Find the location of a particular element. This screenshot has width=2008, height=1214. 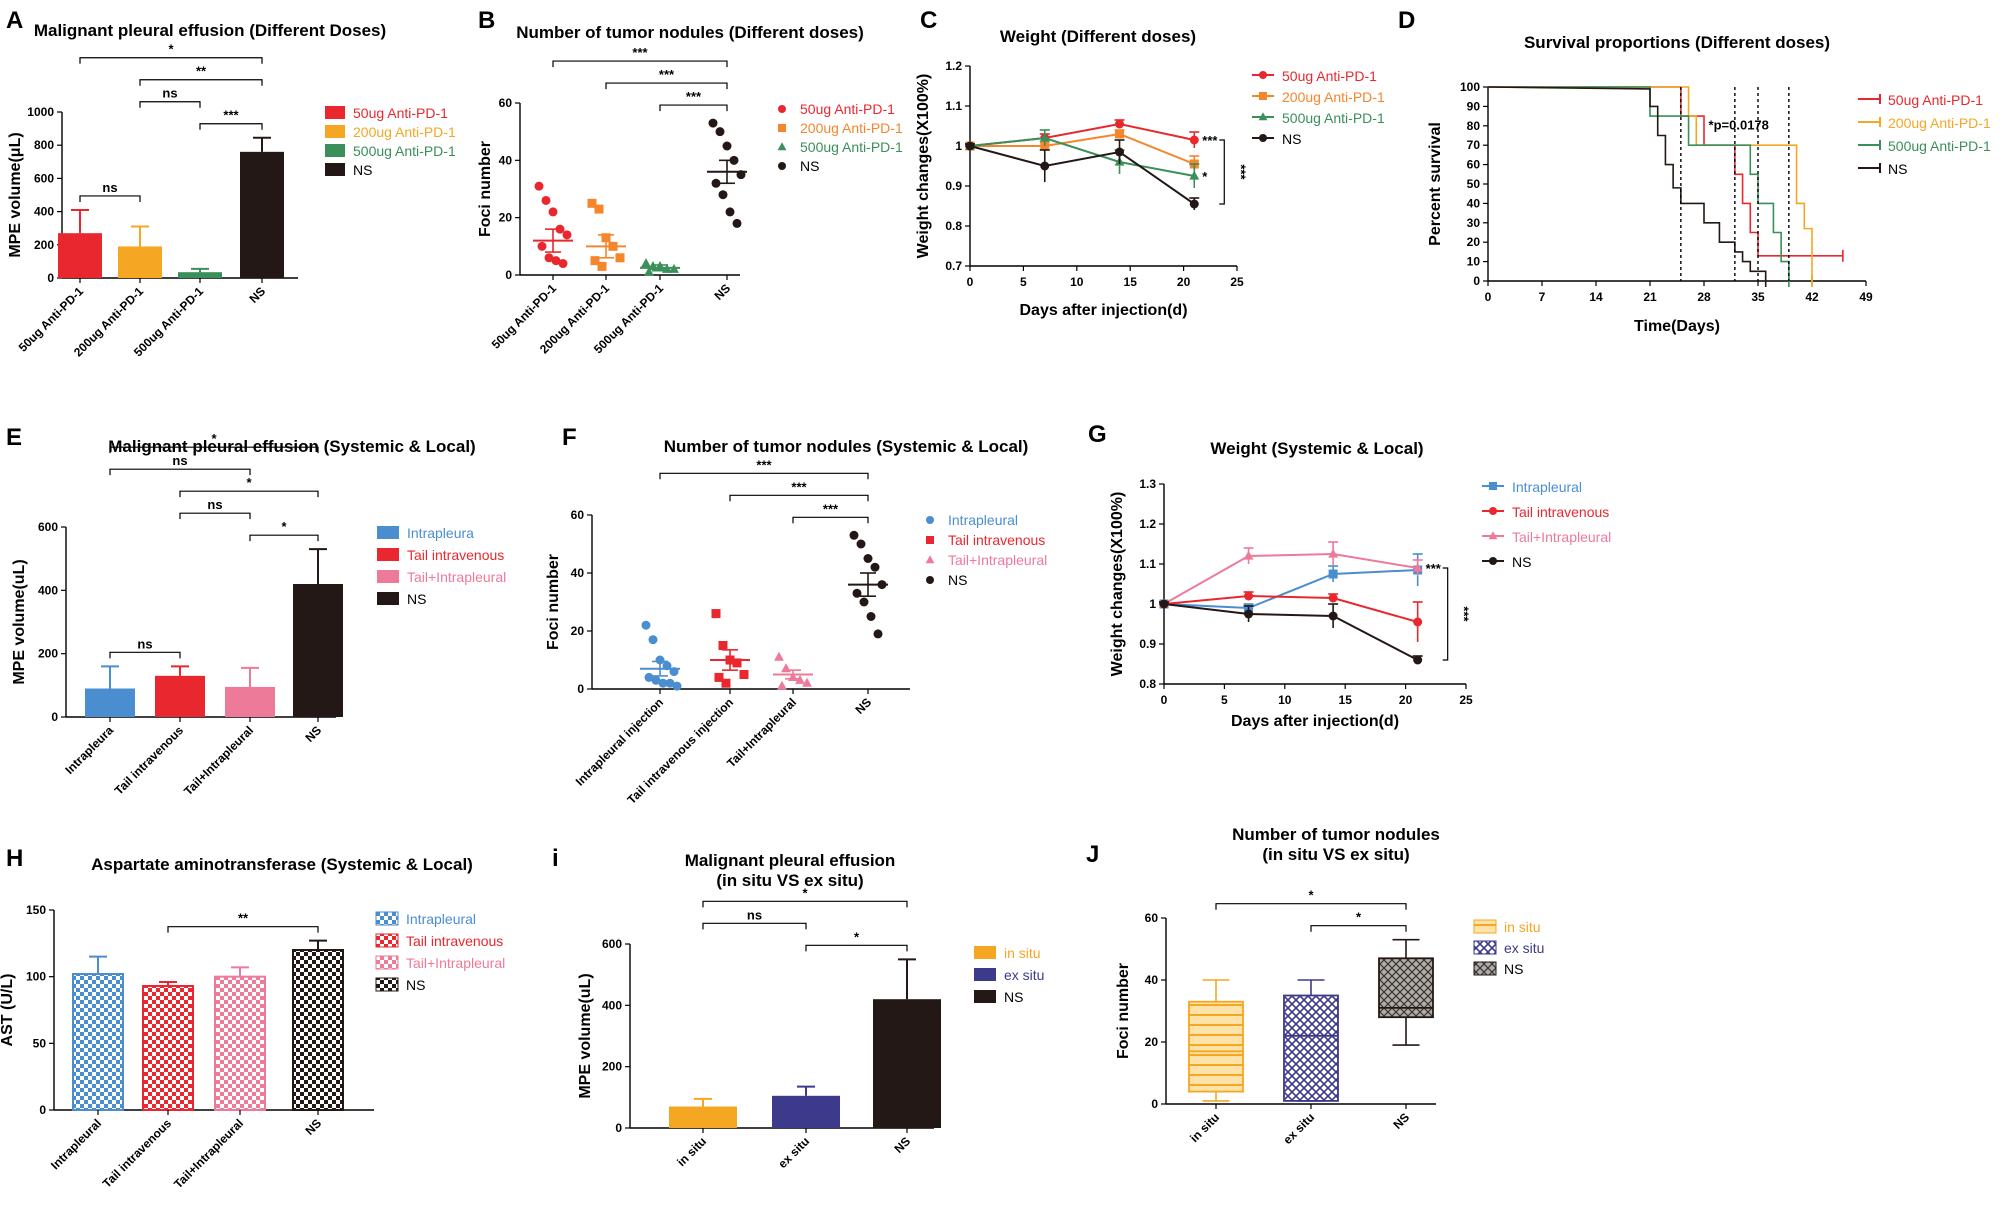

series is located at coordinates (1082, 174).